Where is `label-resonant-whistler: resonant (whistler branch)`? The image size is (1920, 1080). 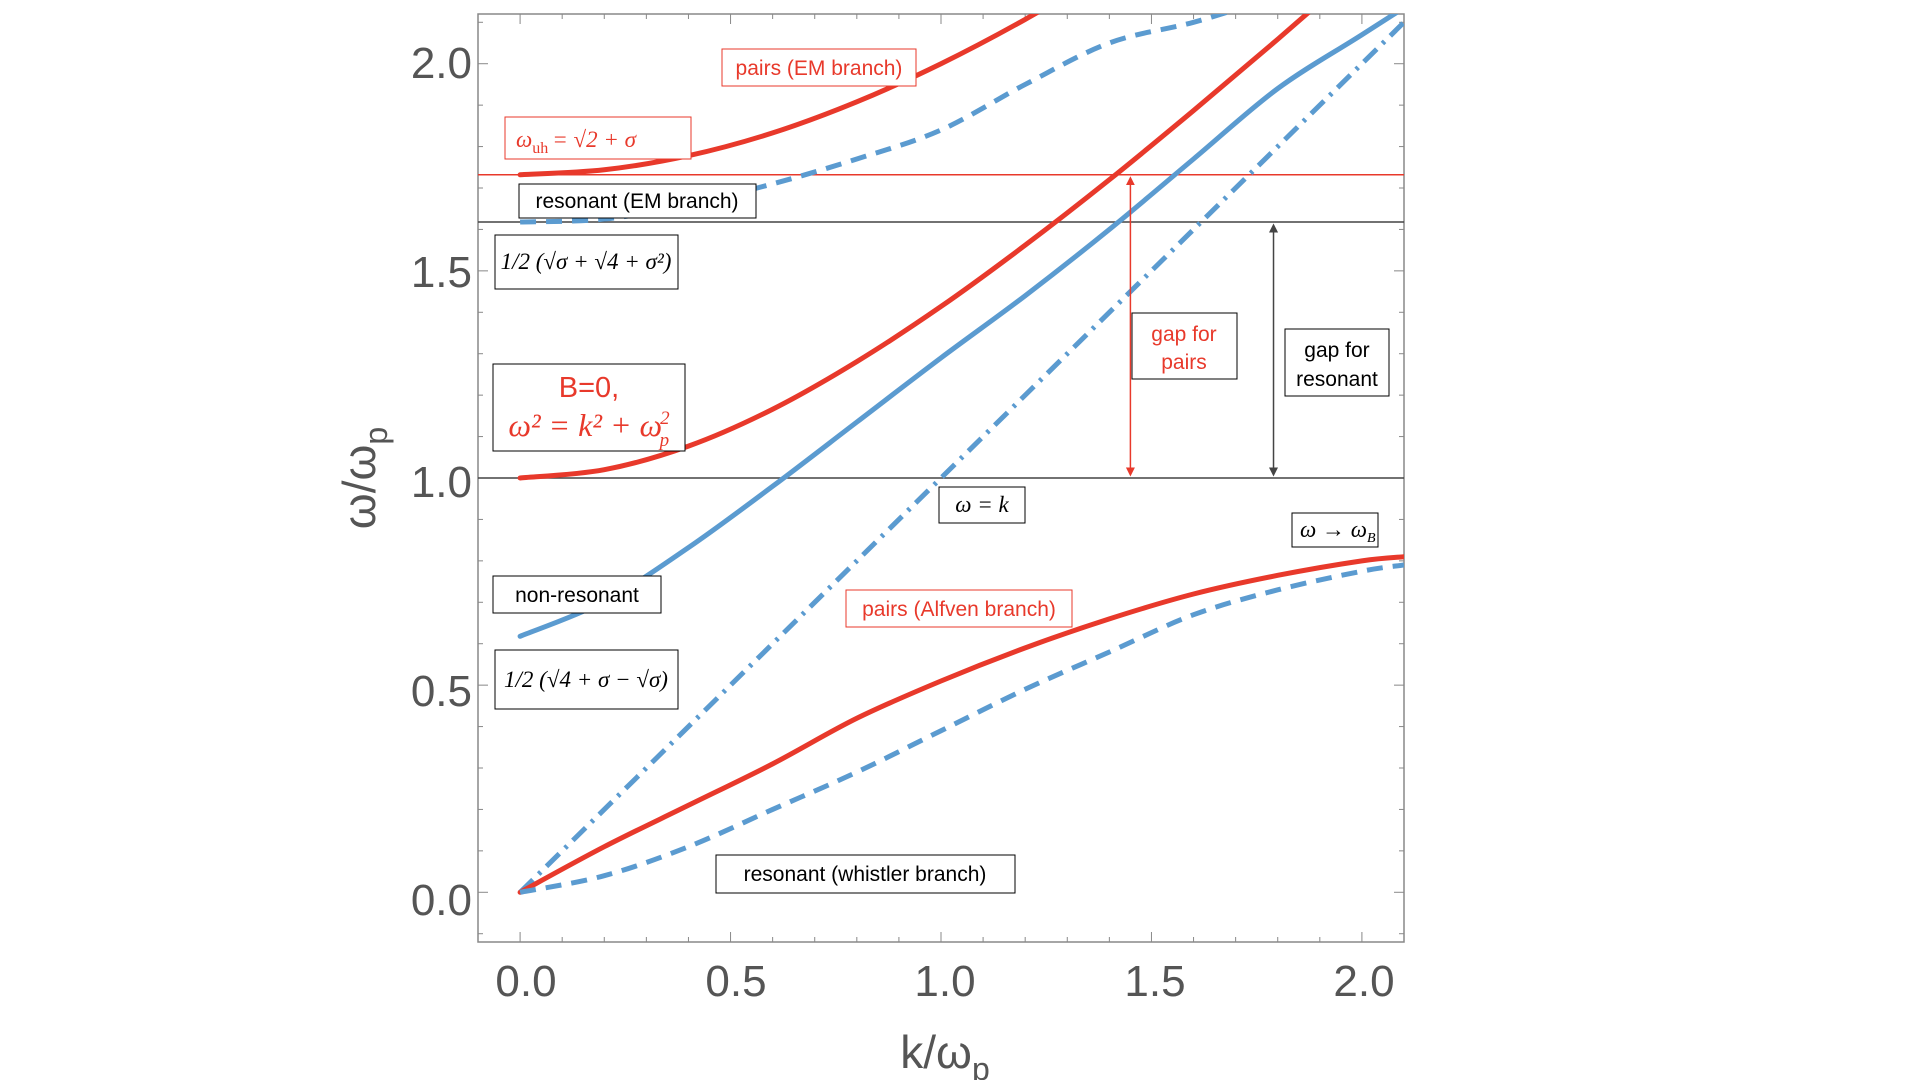
label-resonant-whistler: resonant (whistler branch) is located at coordinates (865, 874).